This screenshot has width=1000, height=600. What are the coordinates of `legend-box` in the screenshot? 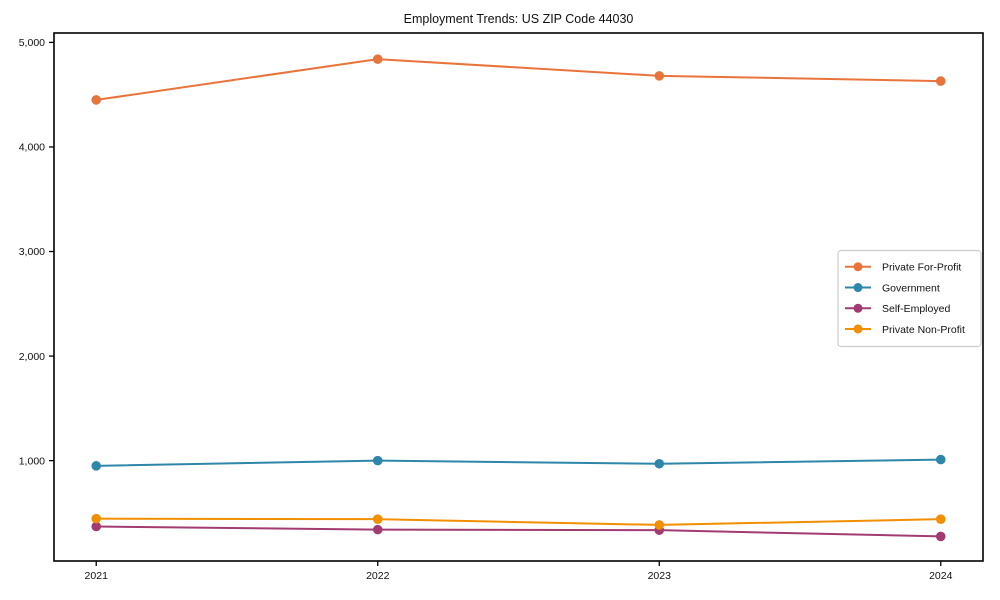 It's located at (909, 298).